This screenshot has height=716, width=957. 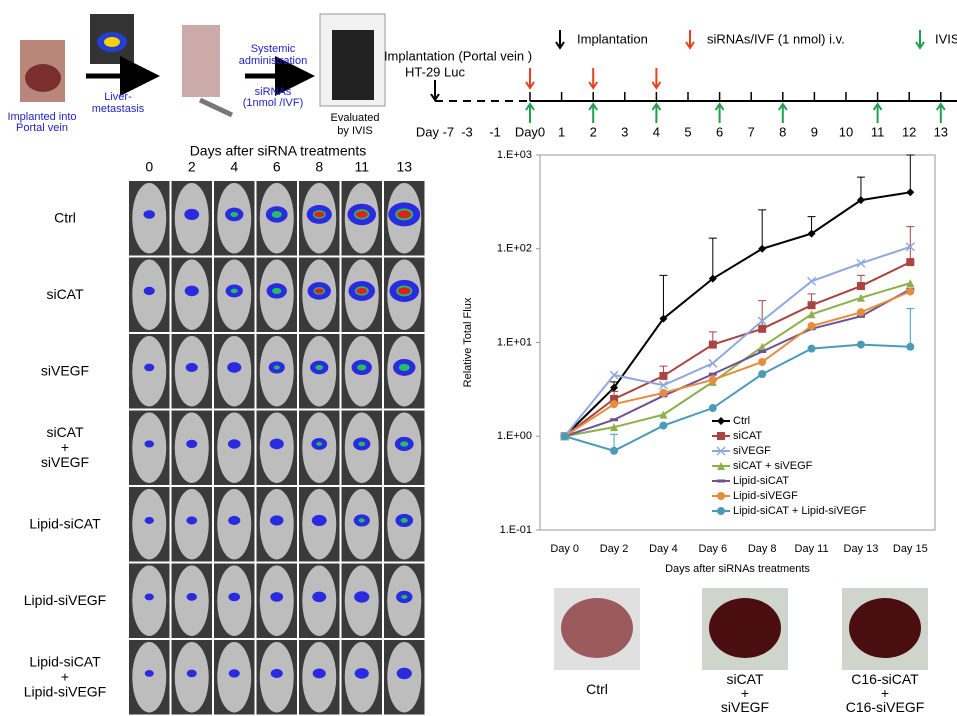 What do you see at coordinates (192, 167) in the screenshot?
I see `imaging-day: 2` at bounding box center [192, 167].